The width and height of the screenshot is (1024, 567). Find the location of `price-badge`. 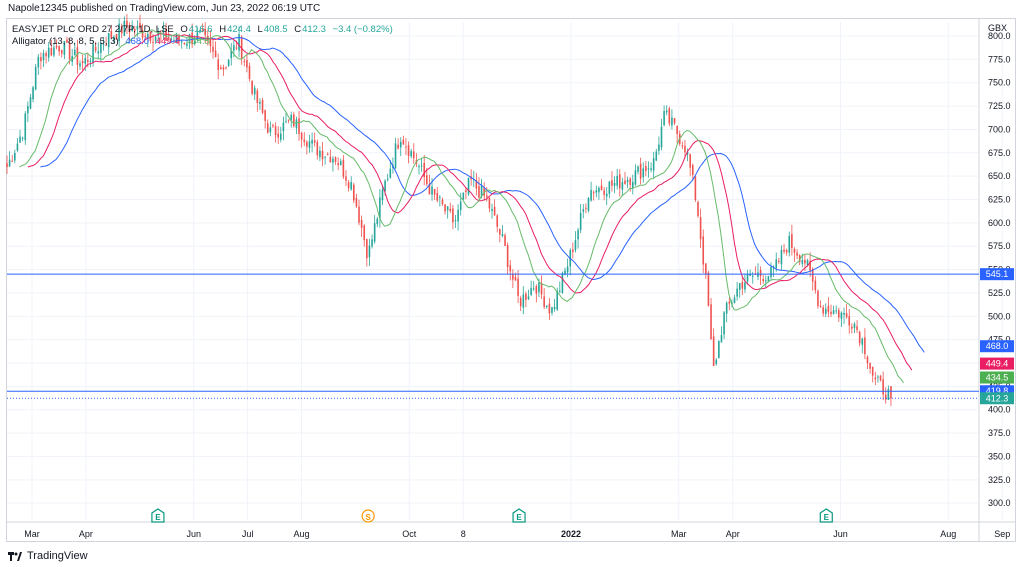

price-badge is located at coordinates (997, 377).